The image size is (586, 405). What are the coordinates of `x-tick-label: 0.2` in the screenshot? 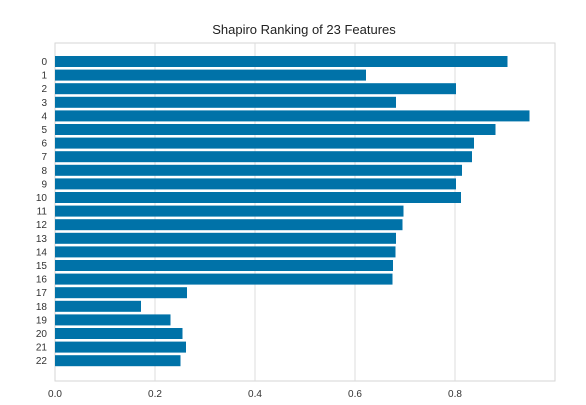 It's located at (155, 394).